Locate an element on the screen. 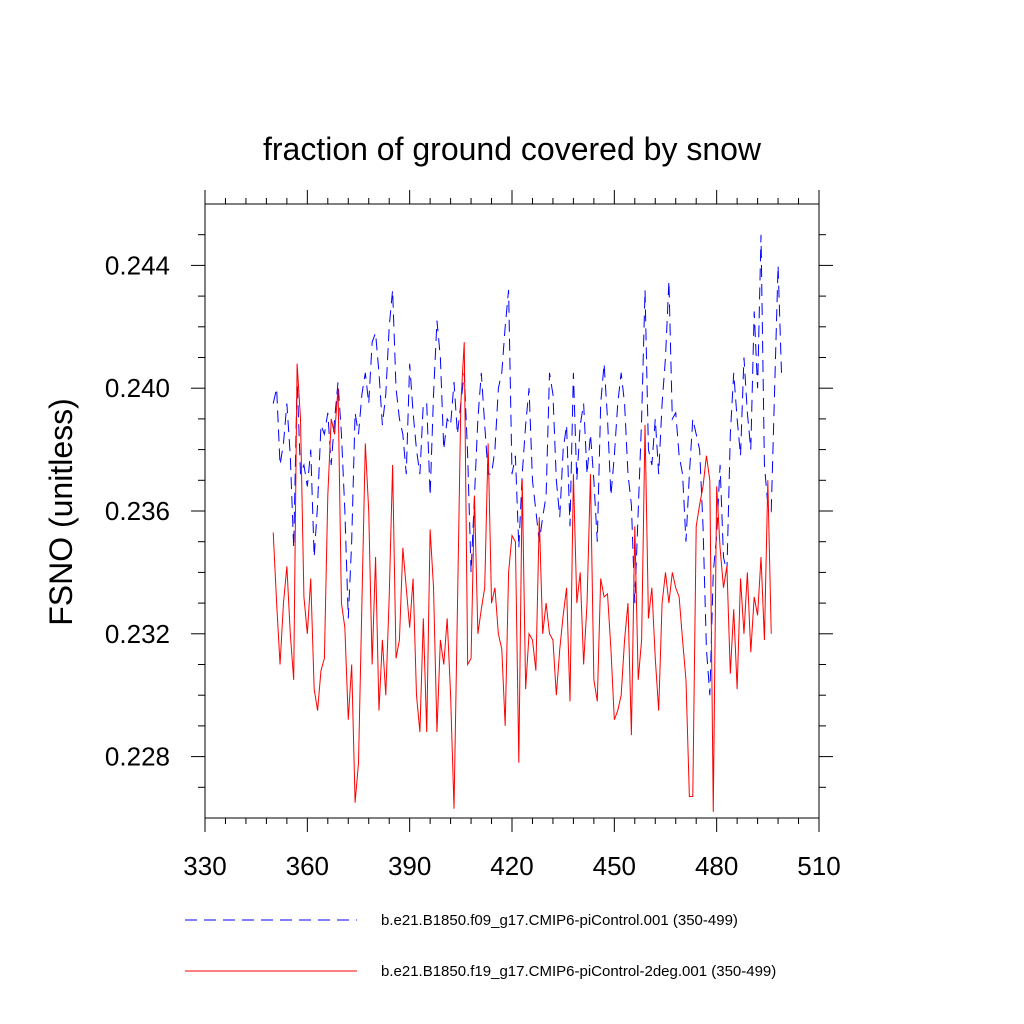  x-tick-label: 450 is located at coordinates (614, 866).